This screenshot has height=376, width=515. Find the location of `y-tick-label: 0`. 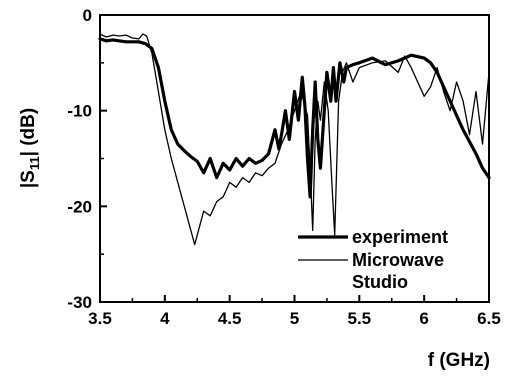

y-tick-label: 0 is located at coordinates (87, 15).